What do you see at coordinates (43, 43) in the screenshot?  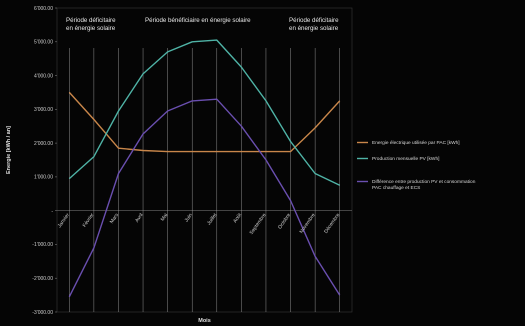 I see `y-tick-label: 5'000.00` at bounding box center [43, 43].